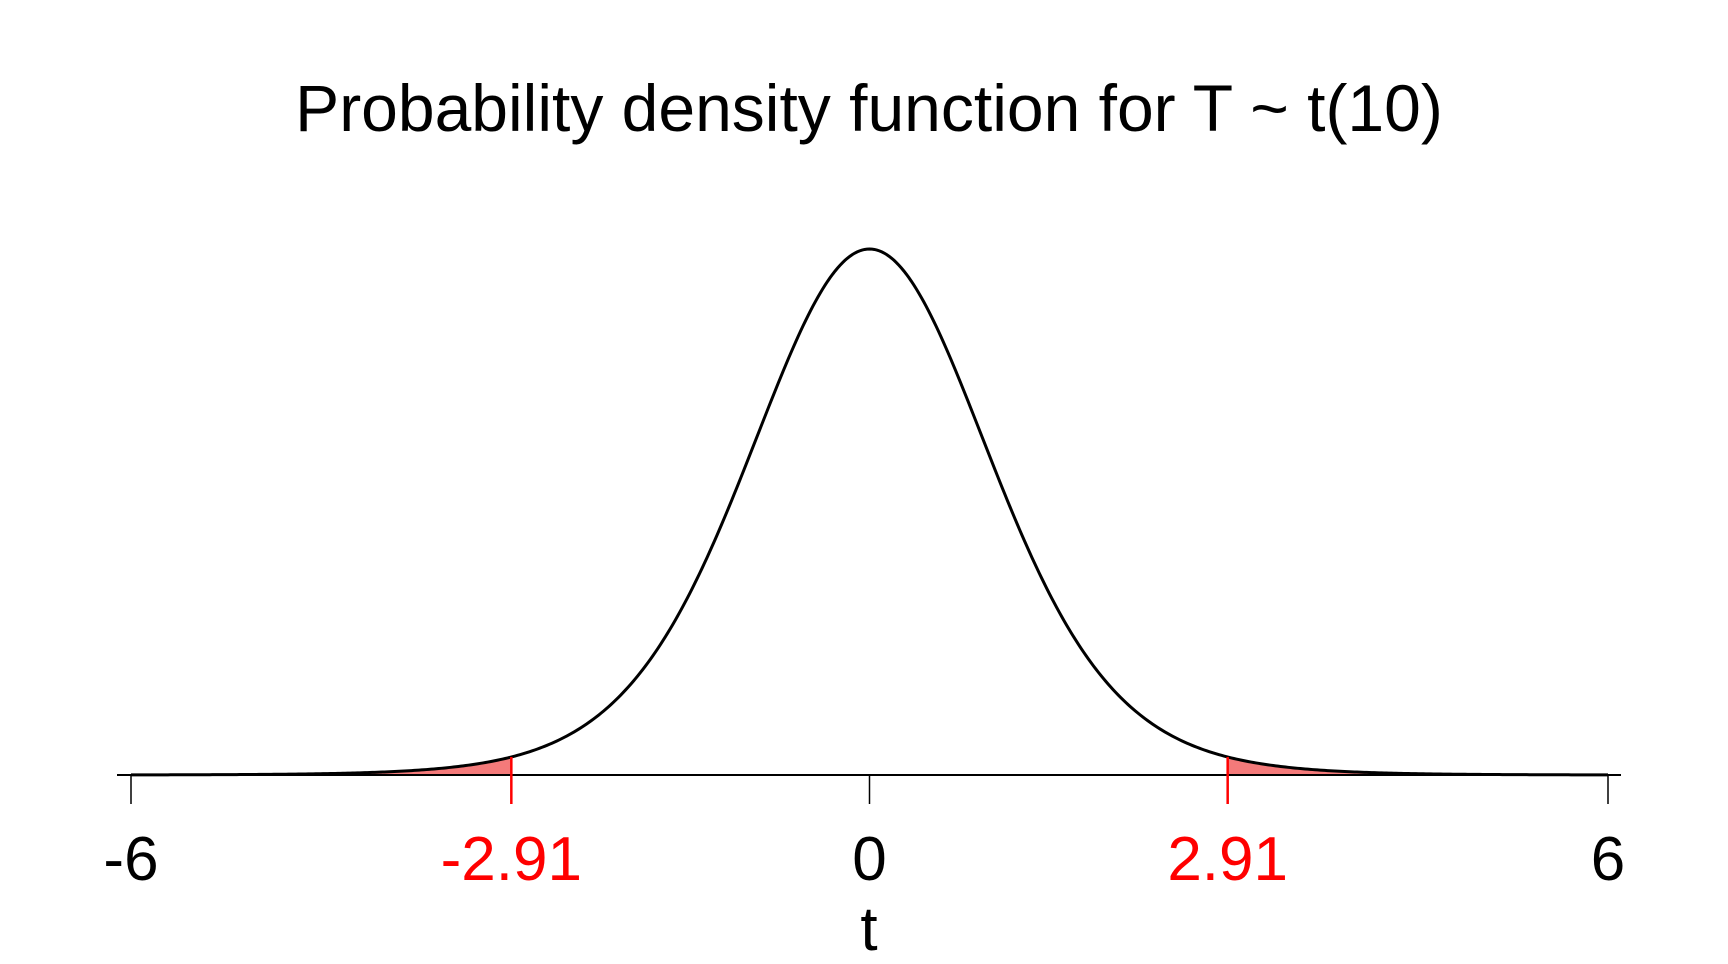  What do you see at coordinates (1227, 859) in the screenshot?
I see `critical-value-label: 2.91` at bounding box center [1227, 859].